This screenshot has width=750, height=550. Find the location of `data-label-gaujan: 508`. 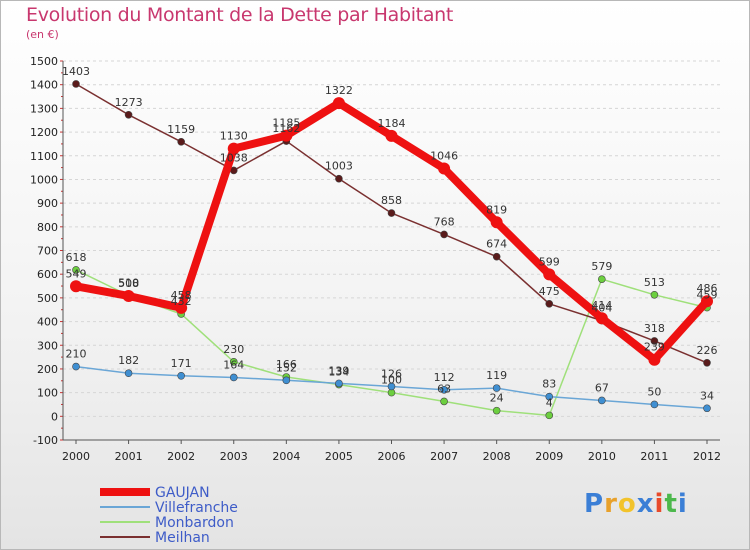

data-label-gaujan: 508 is located at coordinates (128, 283).